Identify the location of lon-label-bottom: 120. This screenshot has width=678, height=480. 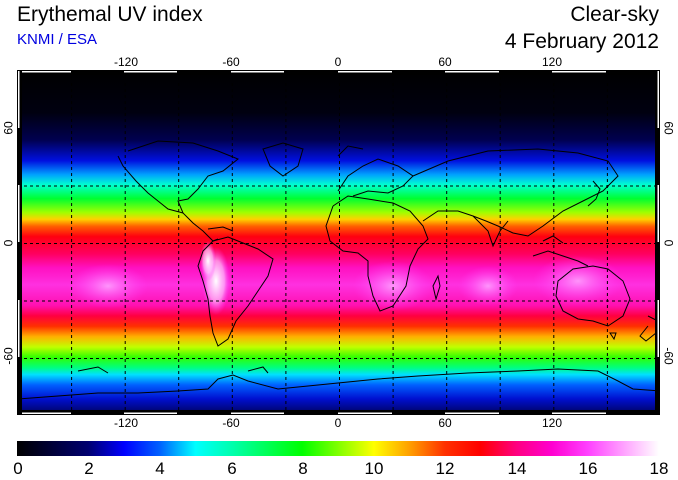
(552, 423).